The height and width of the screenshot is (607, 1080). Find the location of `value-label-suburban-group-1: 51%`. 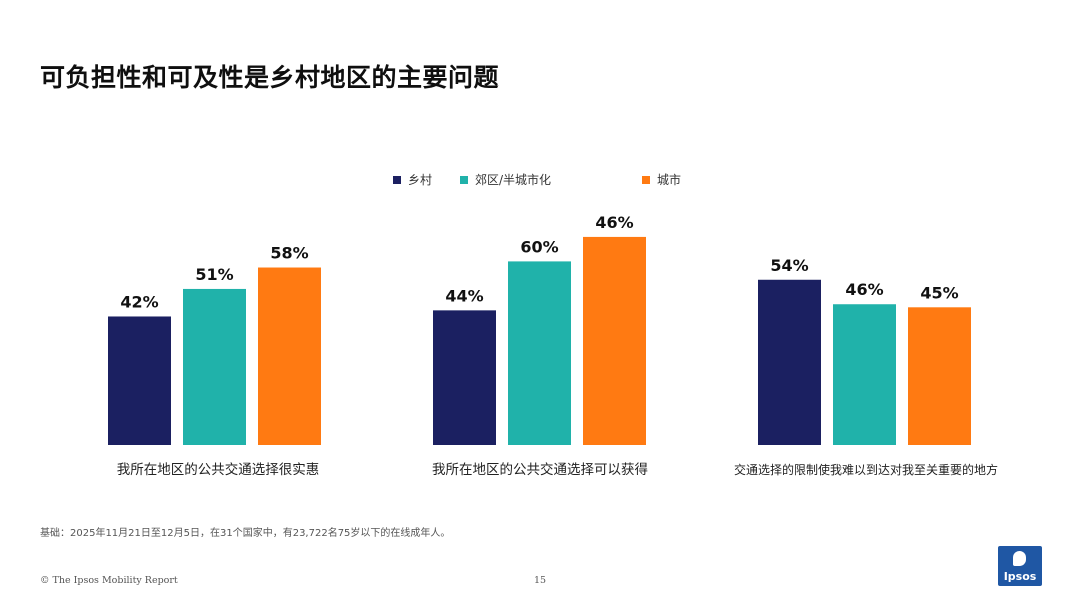

value-label-suburban-group-1: 51% is located at coordinates (214, 274).